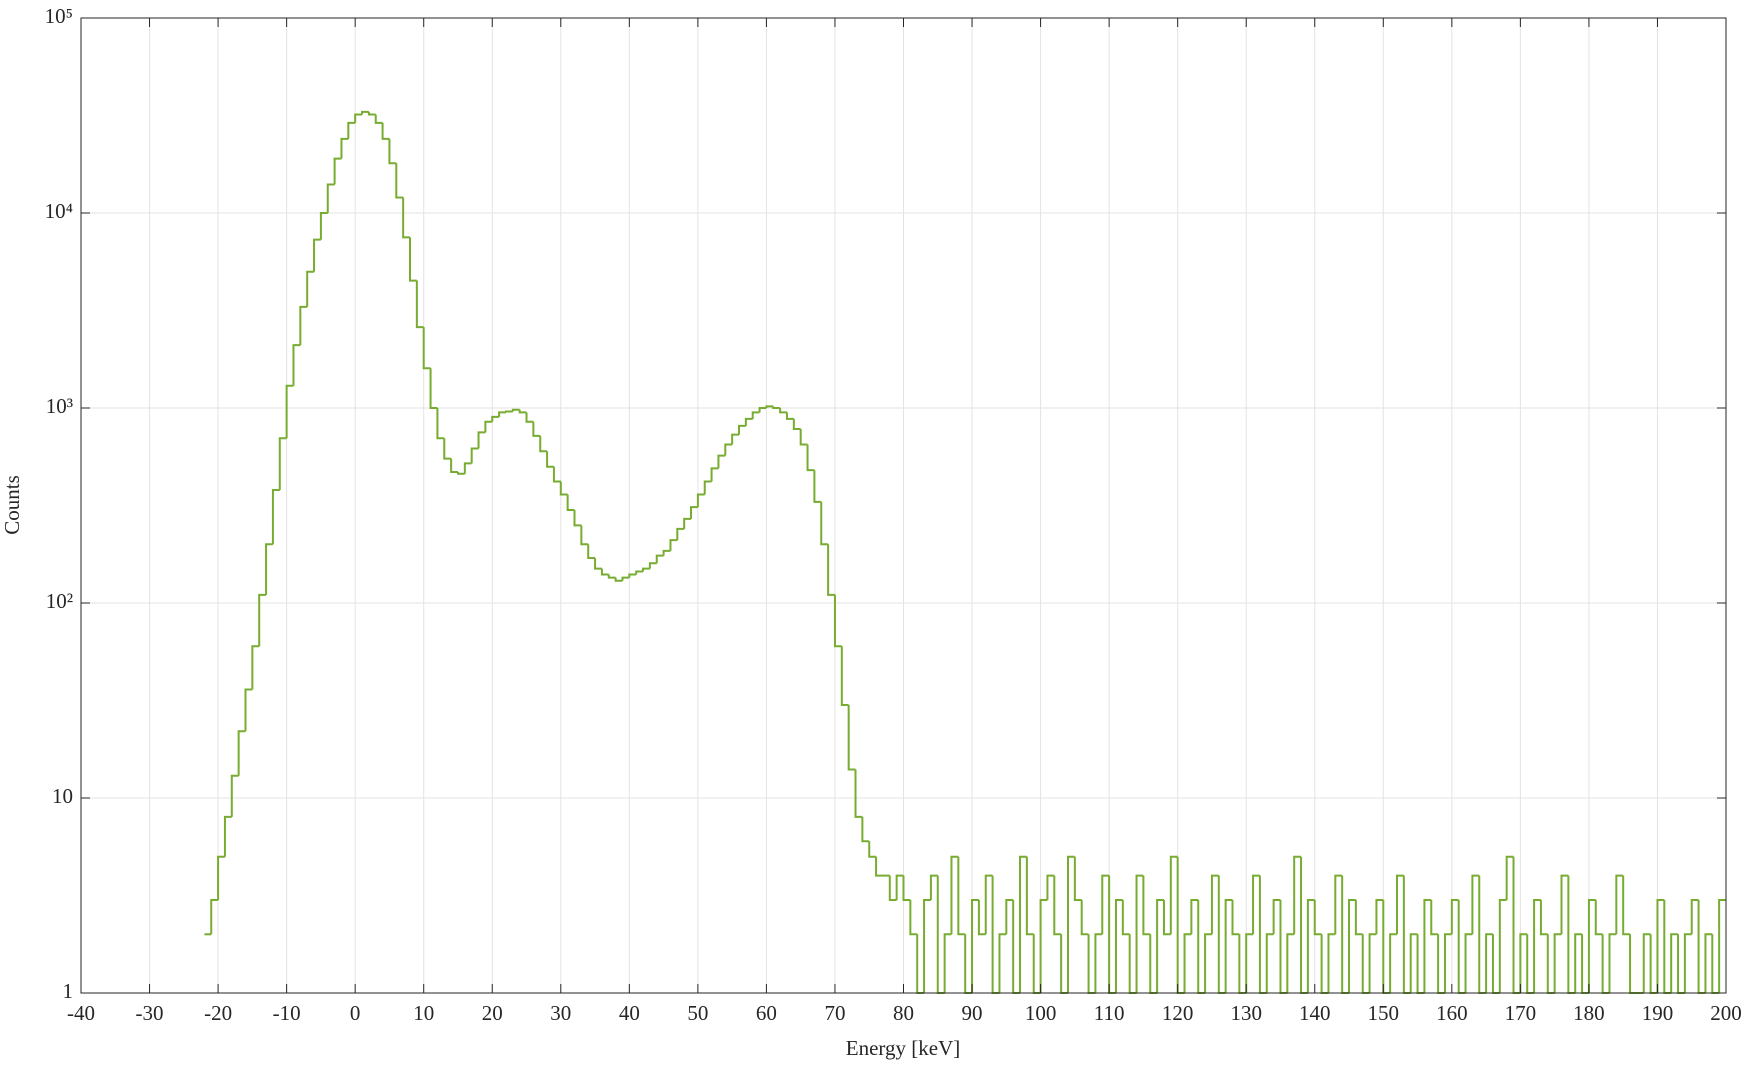 This screenshot has height=1068, width=1748. What do you see at coordinates (1726, 1013) in the screenshot?
I see `x-tick-label: 200` at bounding box center [1726, 1013].